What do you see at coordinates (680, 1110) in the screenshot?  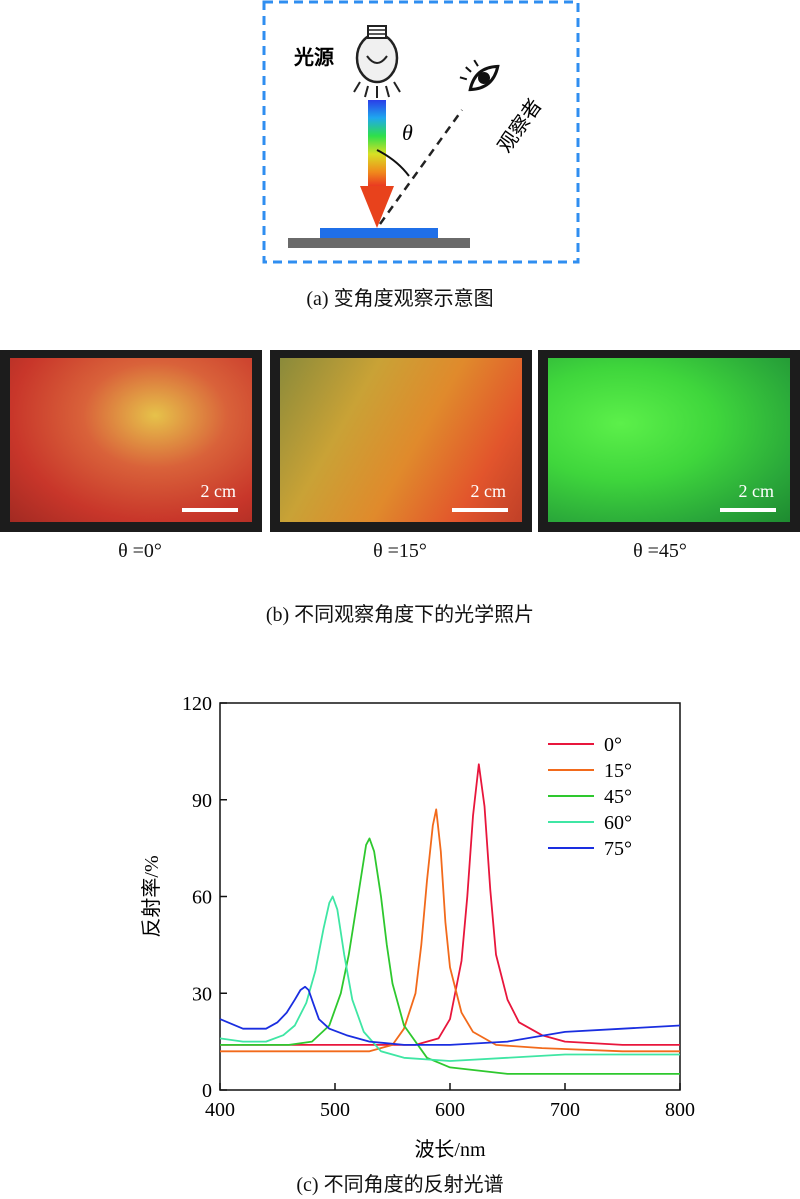 I see `x-tick-label: 800` at bounding box center [680, 1110].